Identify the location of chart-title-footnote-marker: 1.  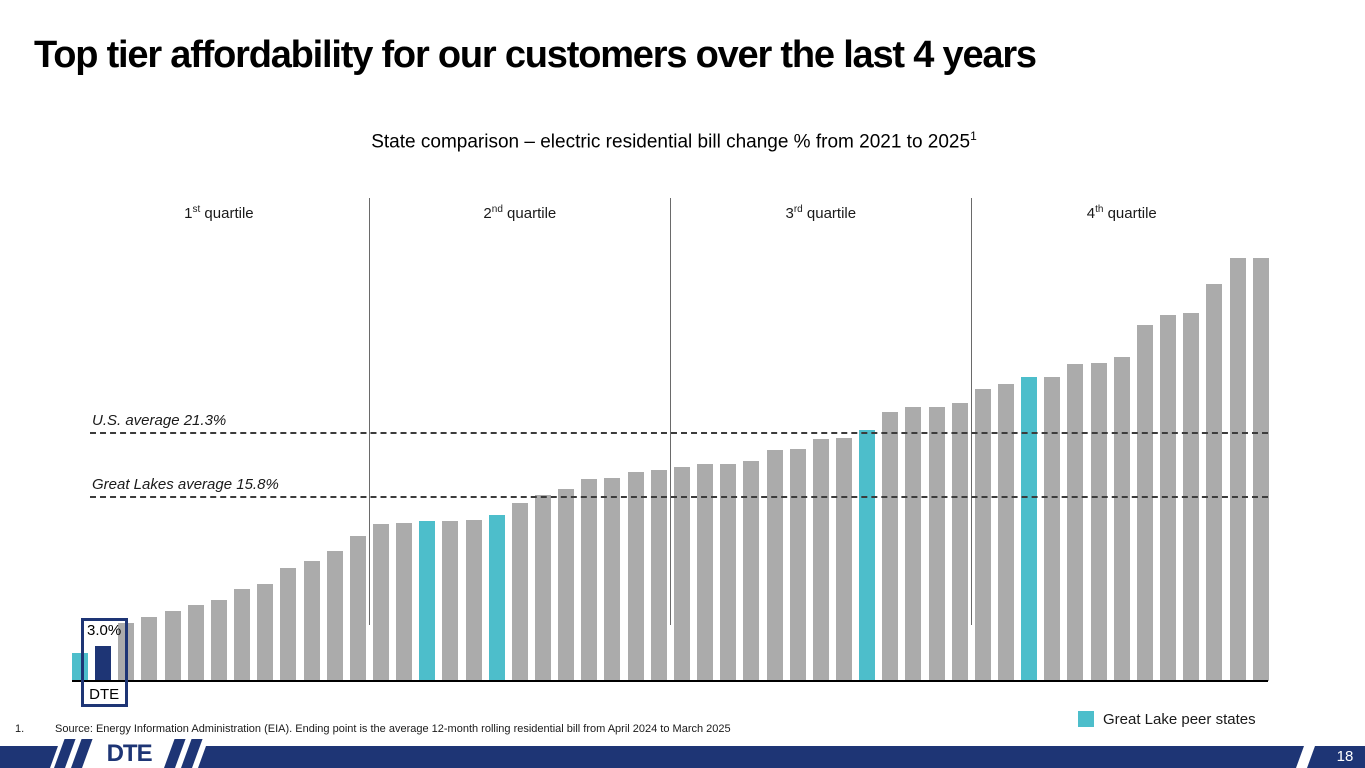
(973, 136).